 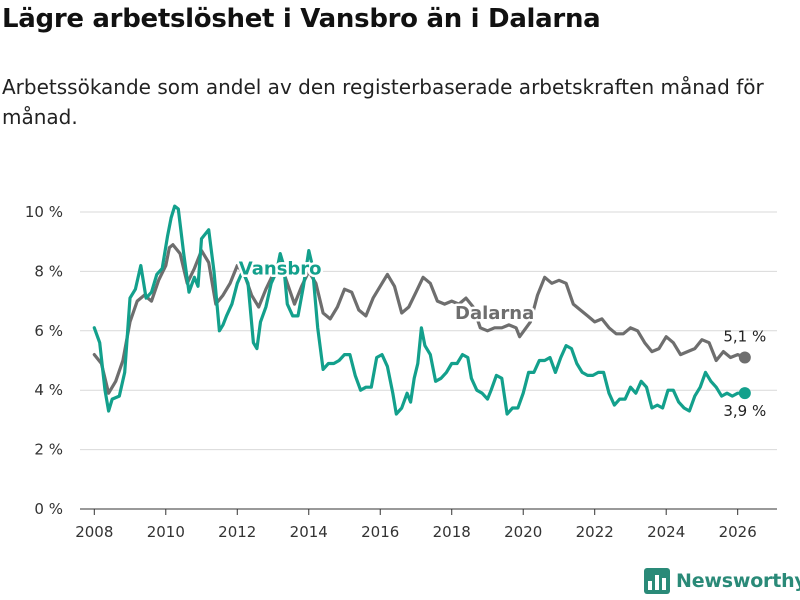 What do you see at coordinates (657, 581) in the screenshot?
I see `bar-chart-logo-icon` at bounding box center [657, 581].